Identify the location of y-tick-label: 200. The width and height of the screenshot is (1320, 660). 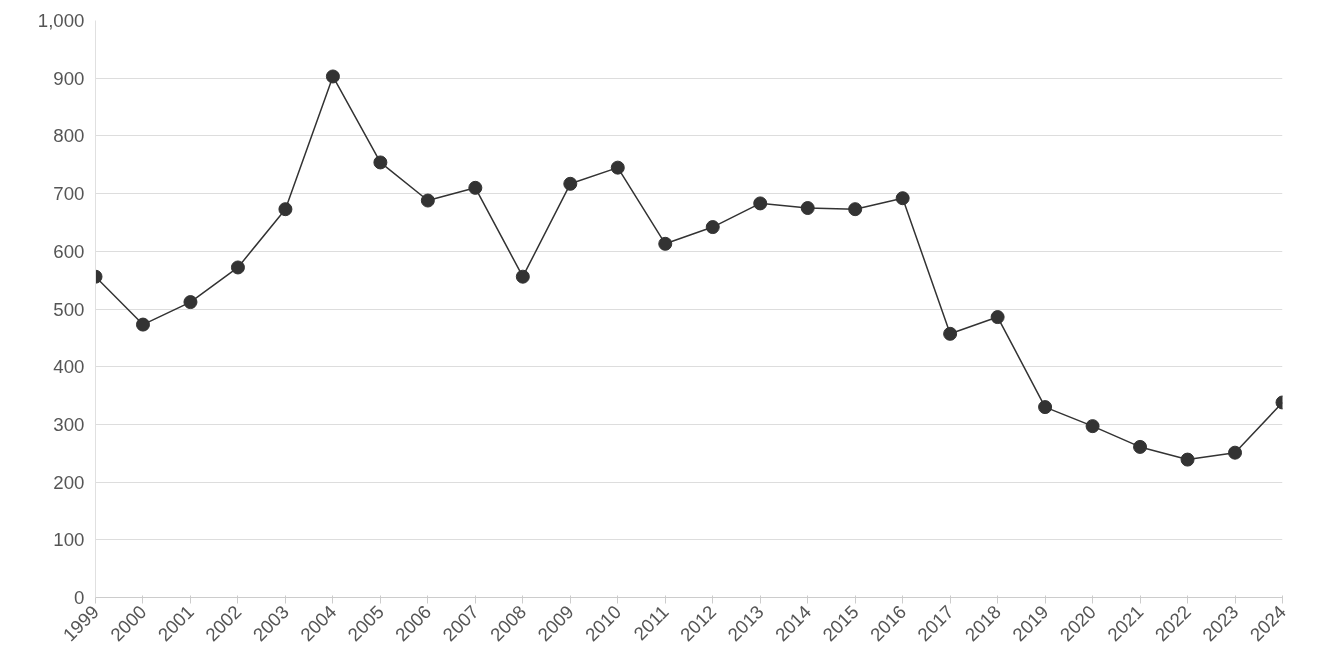
(69, 482).